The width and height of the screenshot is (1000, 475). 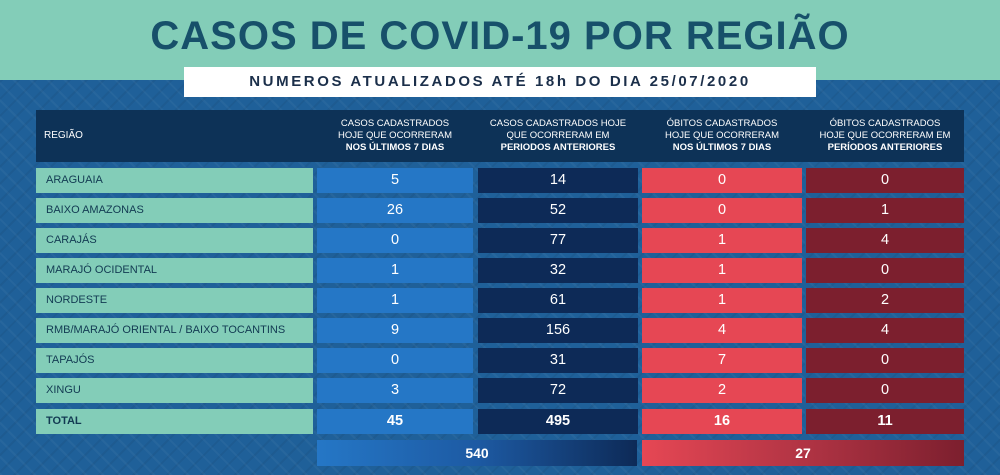 What do you see at coordinates (558, 421) in the screenshot?
I see `total-cases-previous: 495` at bounding box center [558, 421].